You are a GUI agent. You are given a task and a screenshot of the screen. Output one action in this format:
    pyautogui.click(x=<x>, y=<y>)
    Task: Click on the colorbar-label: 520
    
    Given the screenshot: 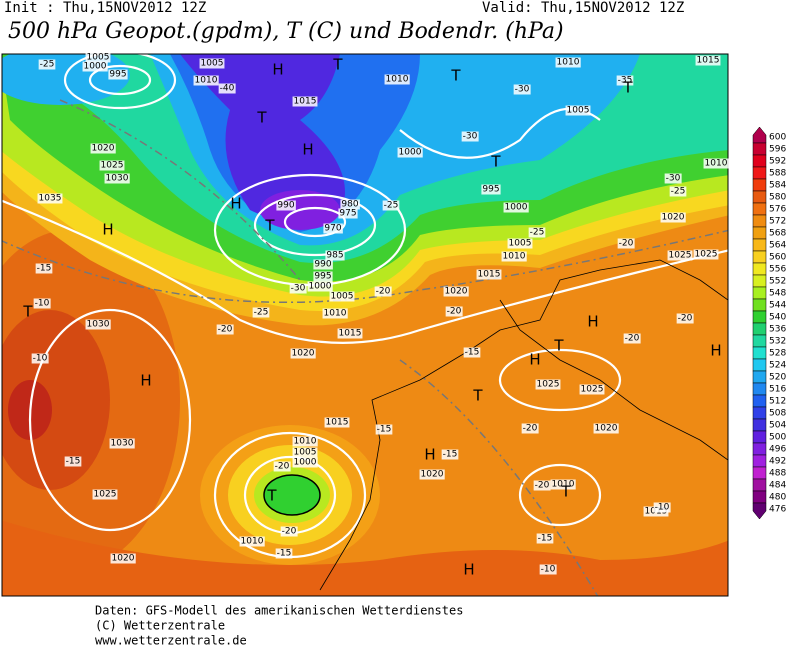 What is the action you would take?
    pyautogui.click(x=777, y=378)
    